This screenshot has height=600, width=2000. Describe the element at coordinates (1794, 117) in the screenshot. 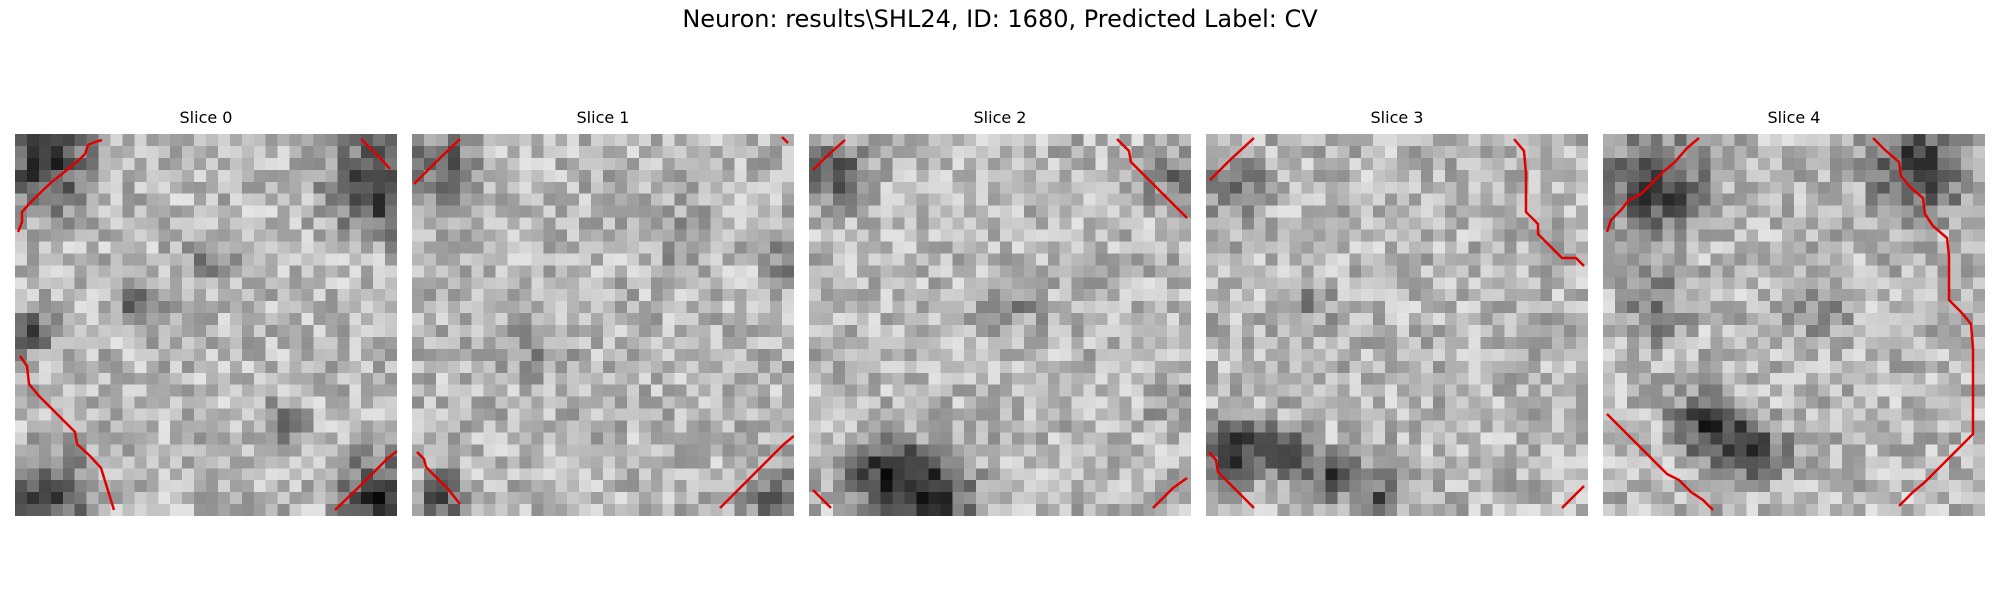

I see `slice-title: Slice 4` at that location.